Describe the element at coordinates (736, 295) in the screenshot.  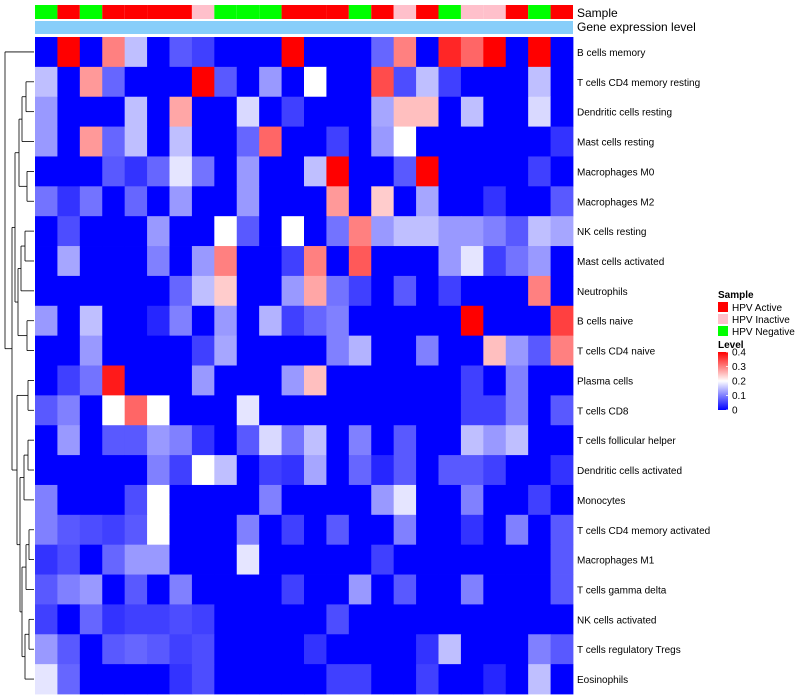
I see `legend-sample-title: Sample` at that location.